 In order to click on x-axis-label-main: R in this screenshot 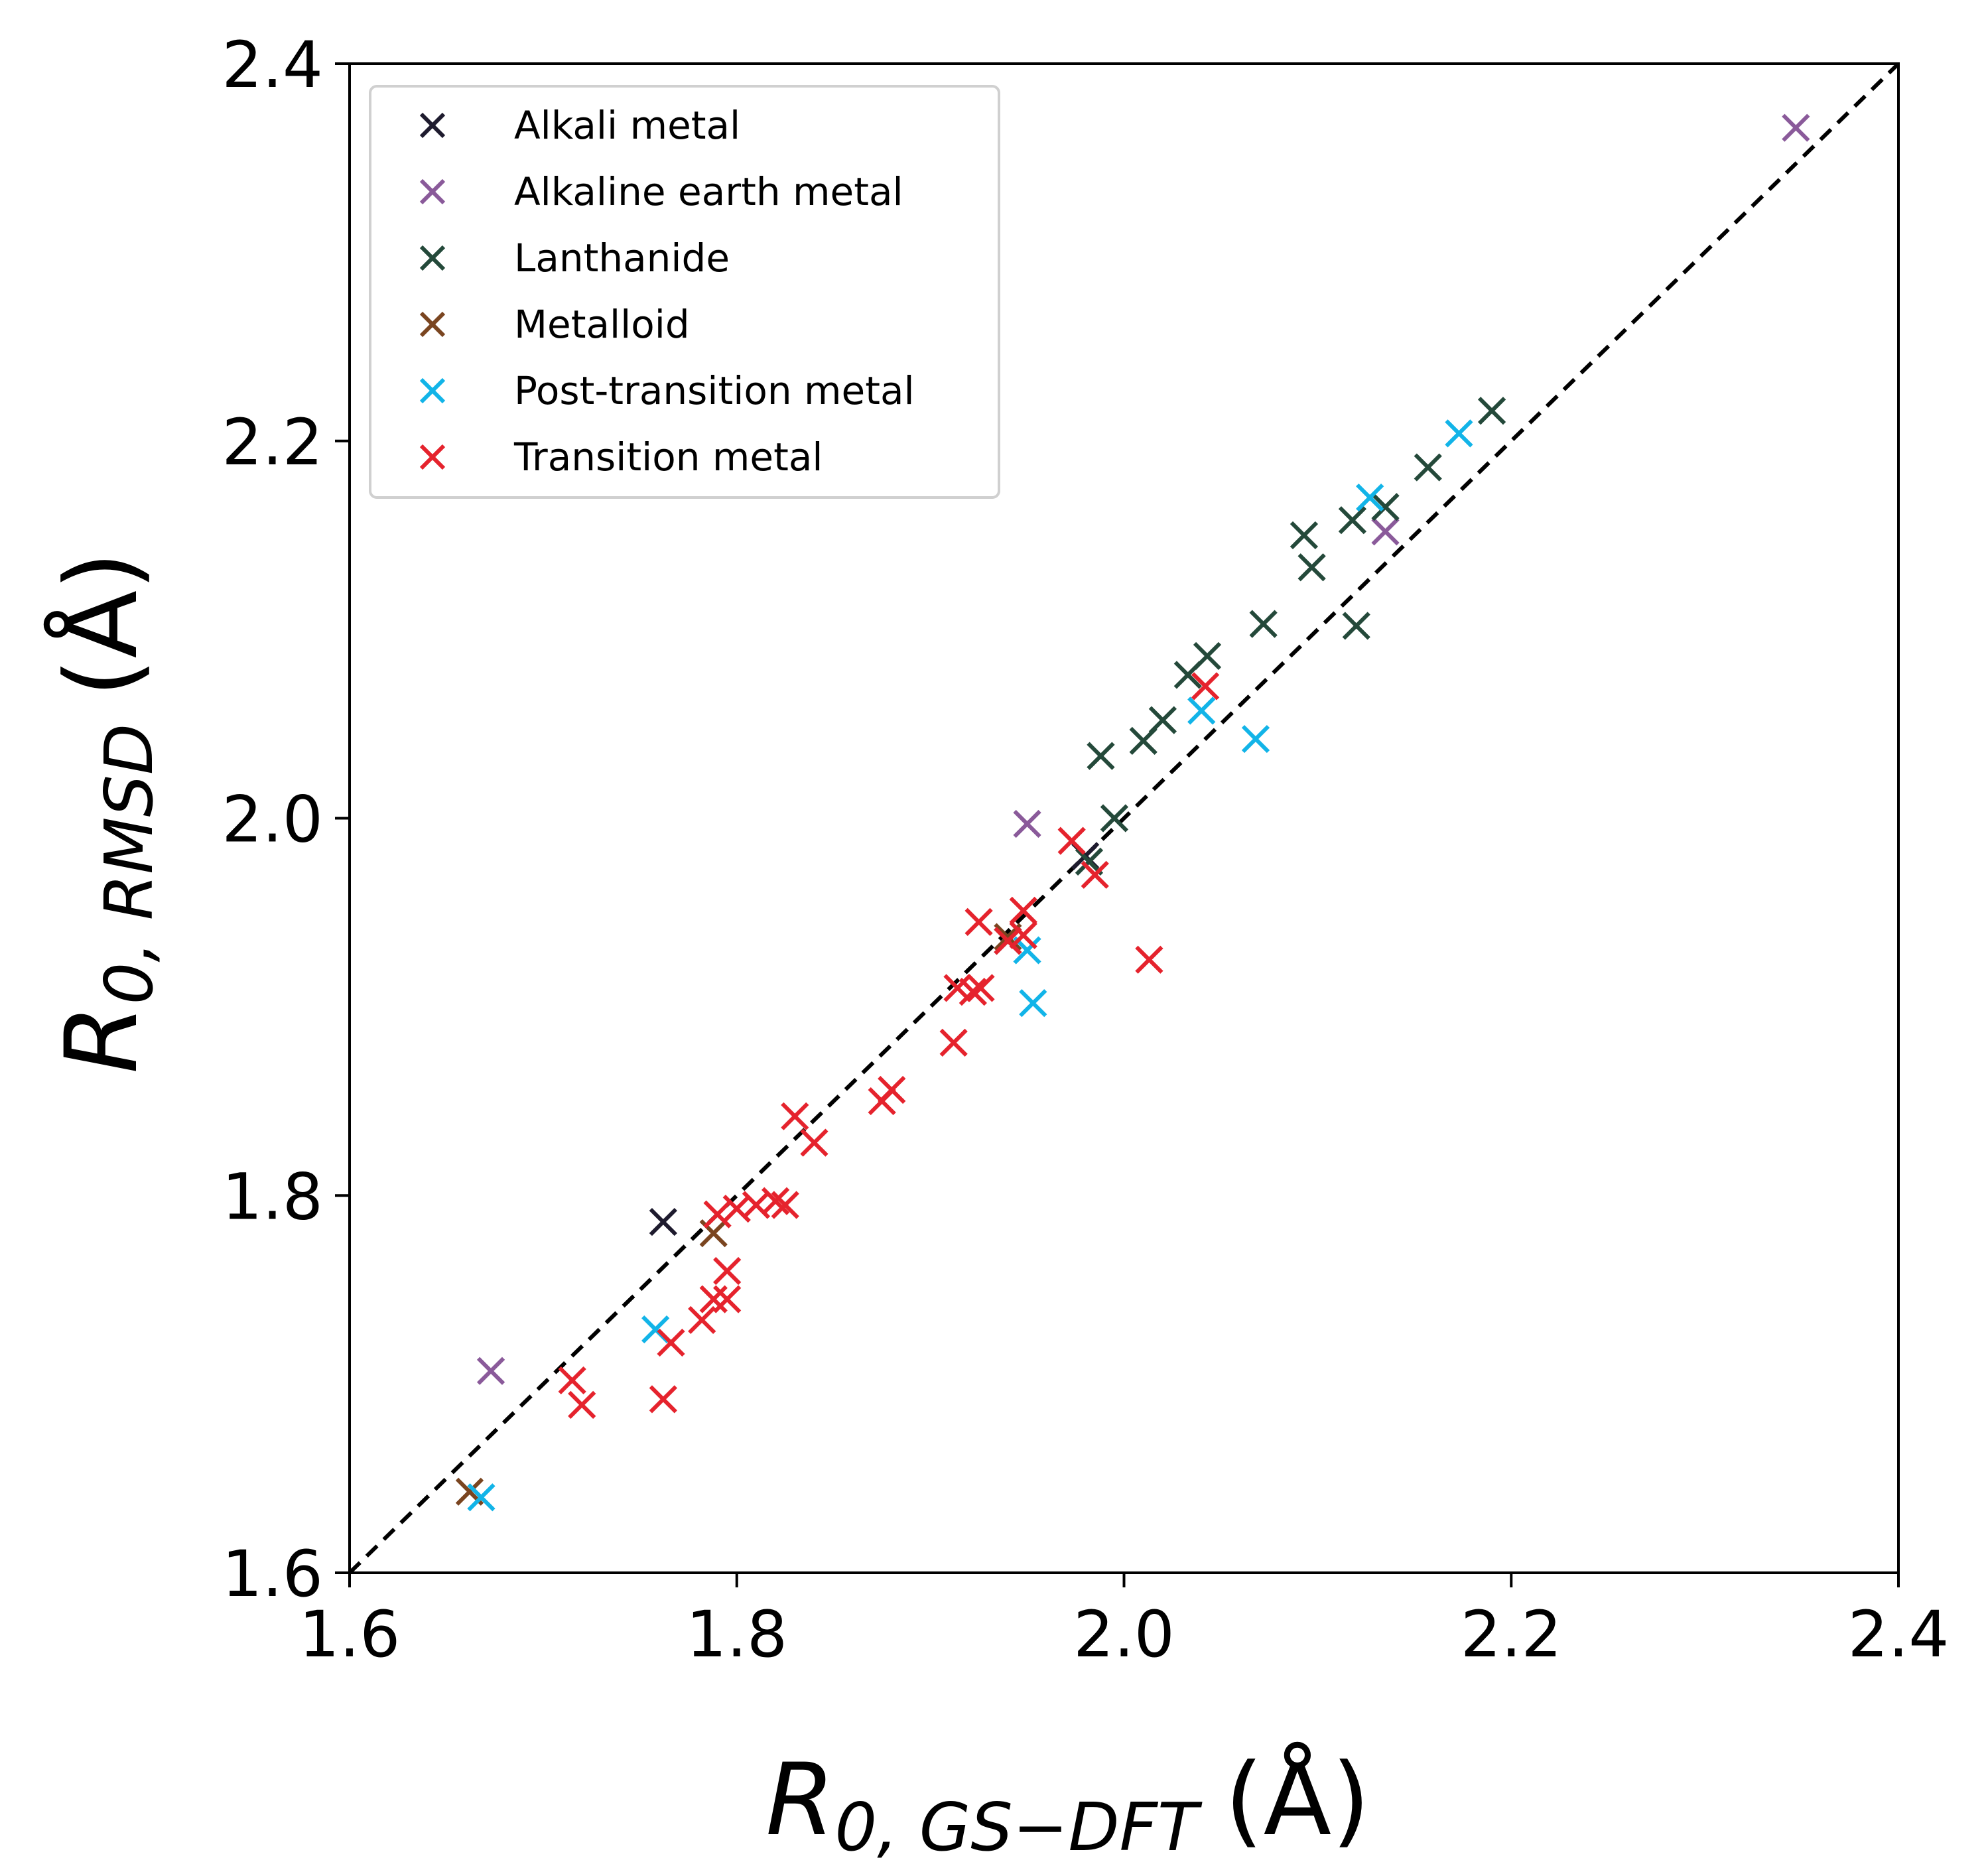, I will do `click(799, 1800)`.